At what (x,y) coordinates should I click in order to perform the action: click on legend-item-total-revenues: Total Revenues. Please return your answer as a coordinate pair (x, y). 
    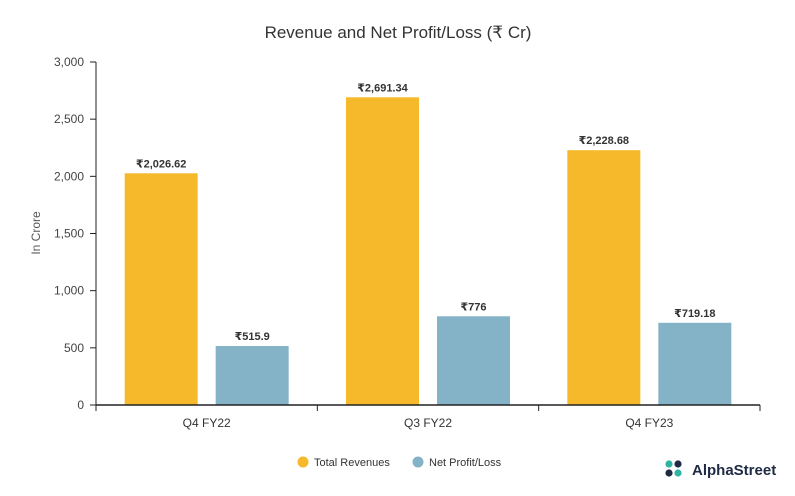
    Looking at the image, I should click on (344, 463).